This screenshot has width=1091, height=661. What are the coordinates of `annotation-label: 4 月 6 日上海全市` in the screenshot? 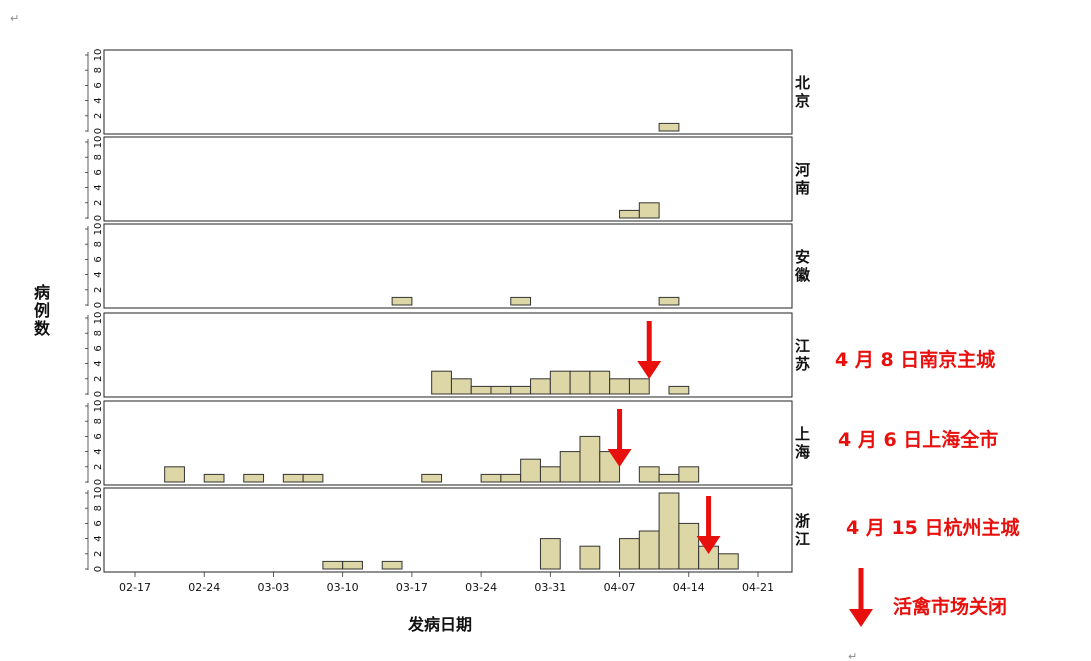 It's located at (918, 439).